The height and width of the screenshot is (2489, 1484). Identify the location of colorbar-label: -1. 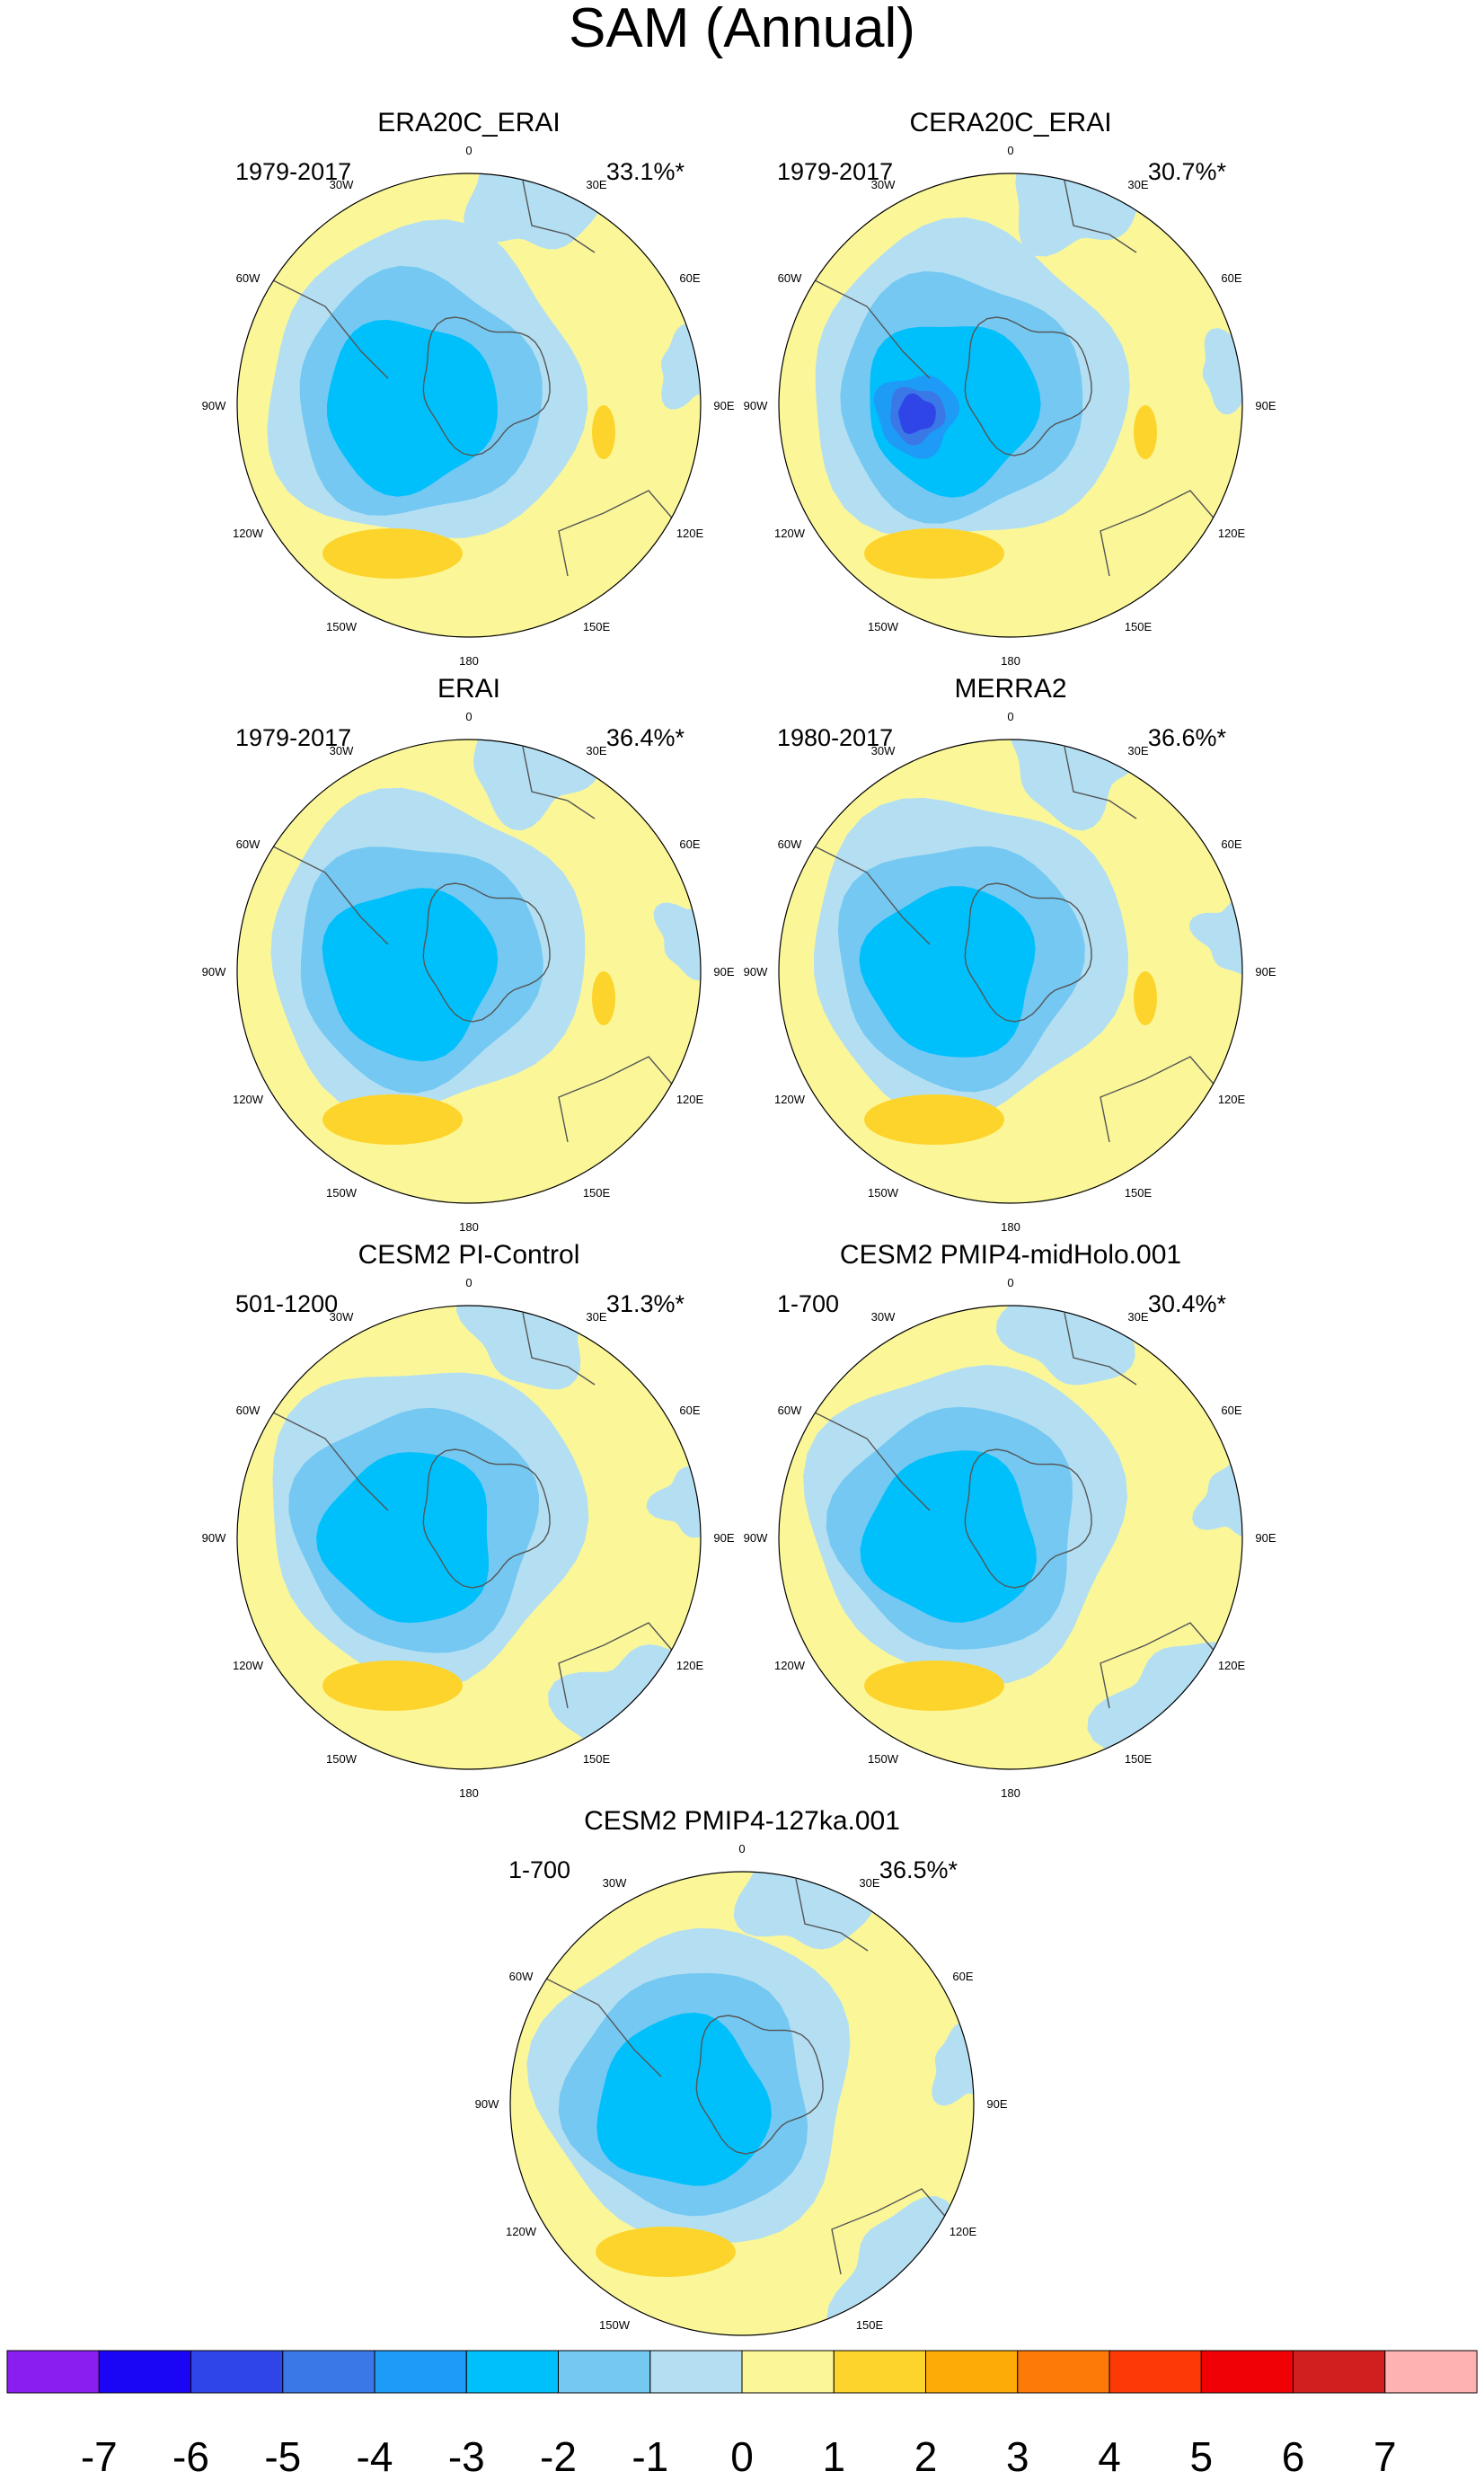
(650, 2456).